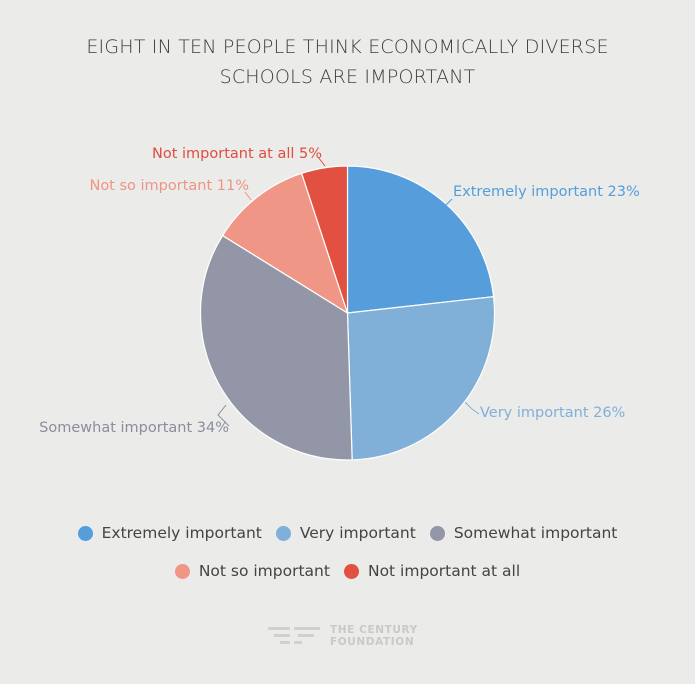 The height and width of the screenshot is (684, 695). Describe the element at coordinates (283, 533) in the screenshot. I see `legend-swatch-very-important` at that location.